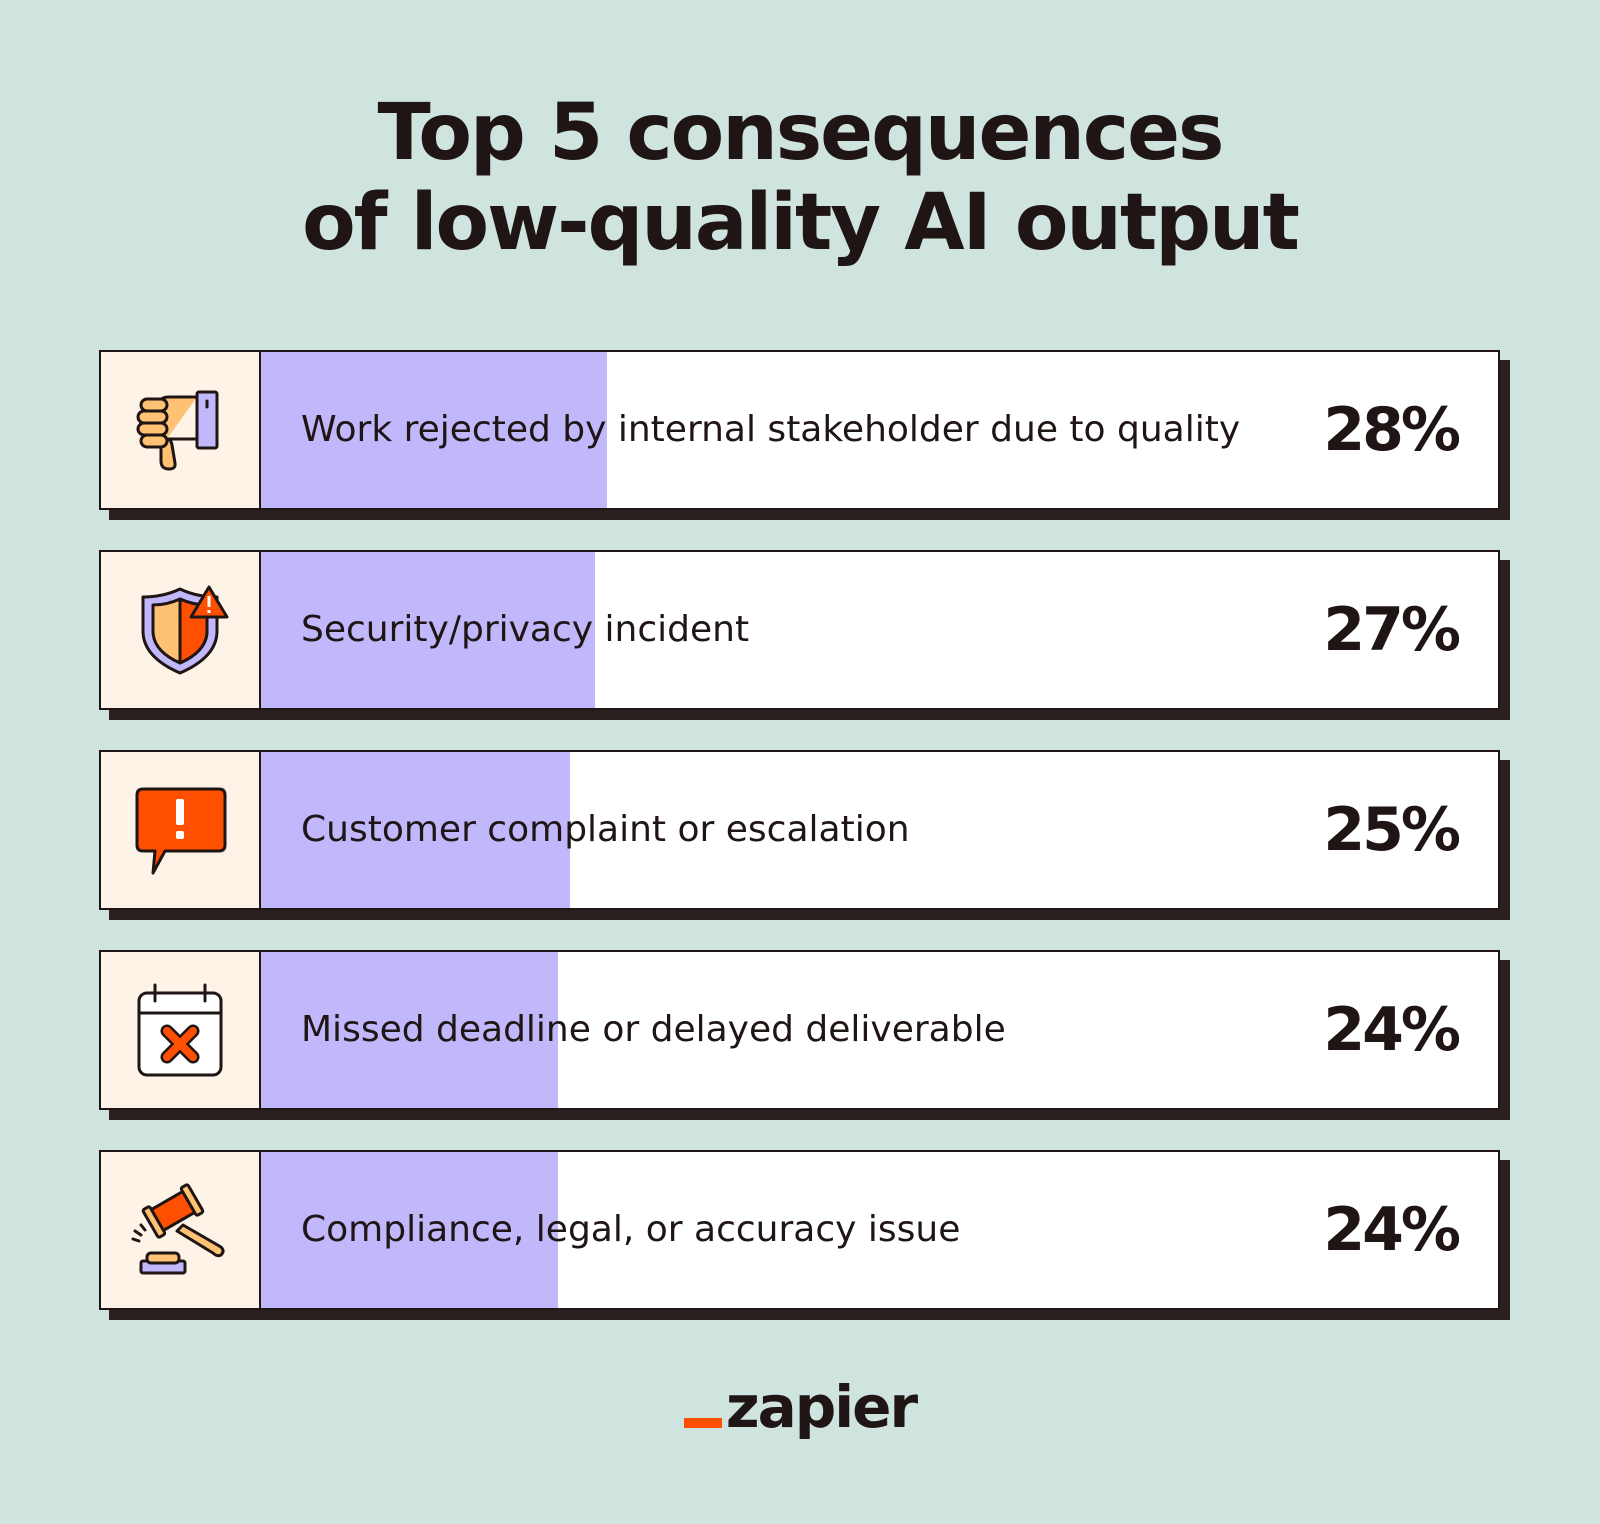 This screenshot has height=1524, width=1600. Describe the element at coordinates (801, 223) in the screenshot. I see `title-line-2: of low-quality AI output` at that location.